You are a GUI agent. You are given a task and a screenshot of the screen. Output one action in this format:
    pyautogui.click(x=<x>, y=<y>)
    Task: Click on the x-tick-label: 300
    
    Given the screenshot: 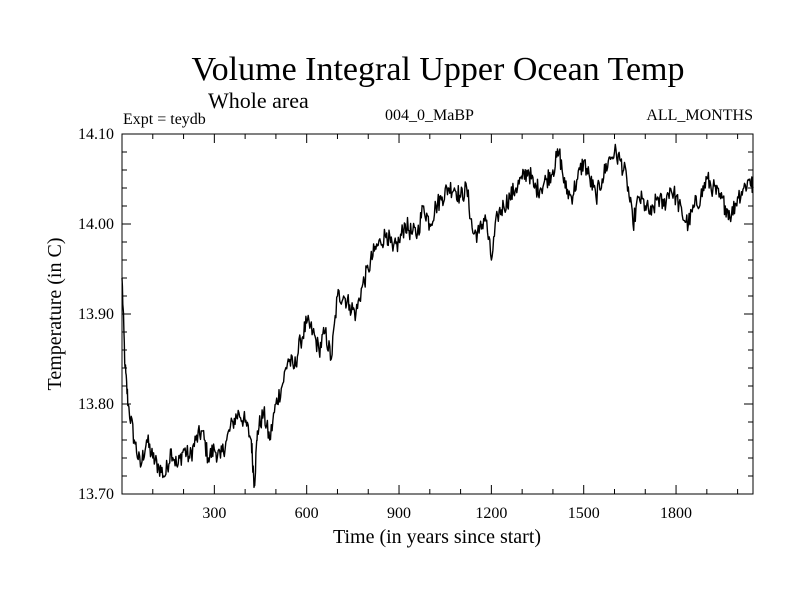 What is the action you would take?
    pyautogui.click(x=214, y=513)
    